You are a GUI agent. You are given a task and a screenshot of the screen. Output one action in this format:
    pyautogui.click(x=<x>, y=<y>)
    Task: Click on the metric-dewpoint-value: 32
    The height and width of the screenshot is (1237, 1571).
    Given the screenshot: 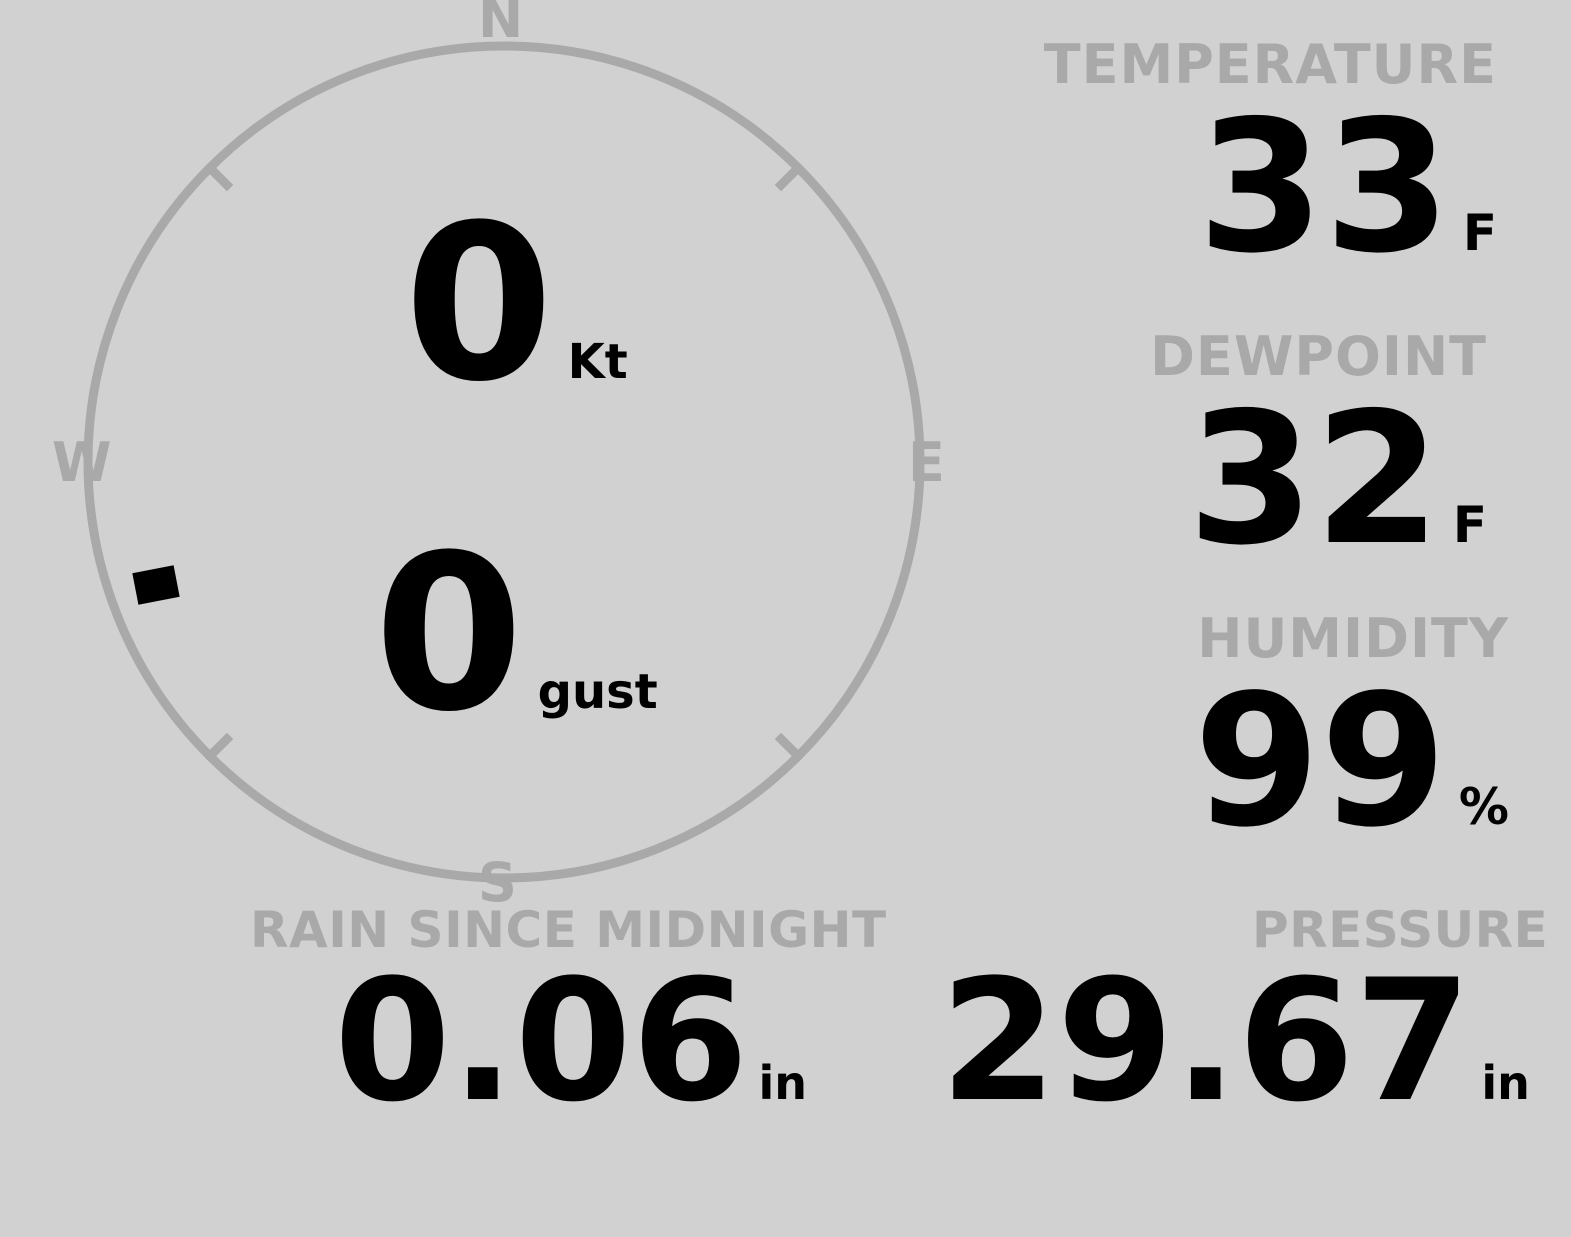 What is the action you would take?
    pyautogui.click(x=1314, y=479)
    